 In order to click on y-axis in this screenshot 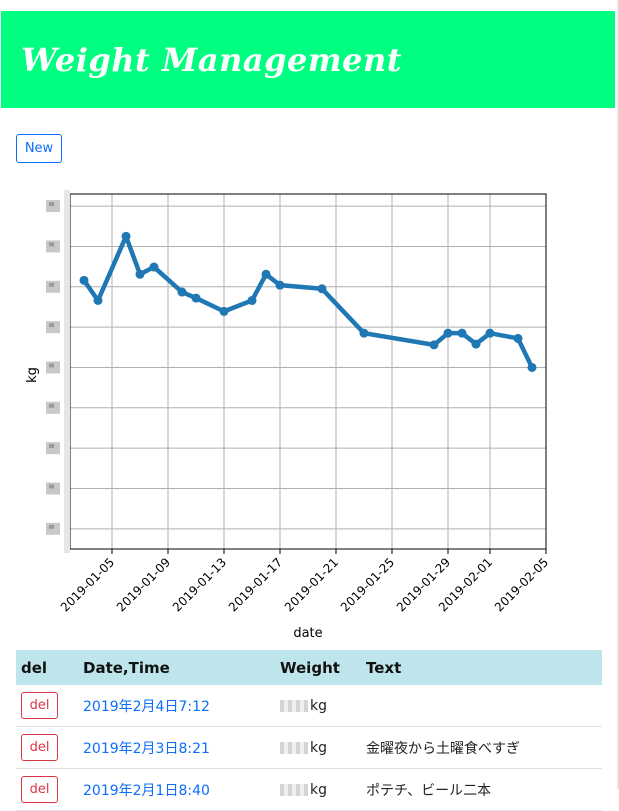, I will do `click(58, 371)`.